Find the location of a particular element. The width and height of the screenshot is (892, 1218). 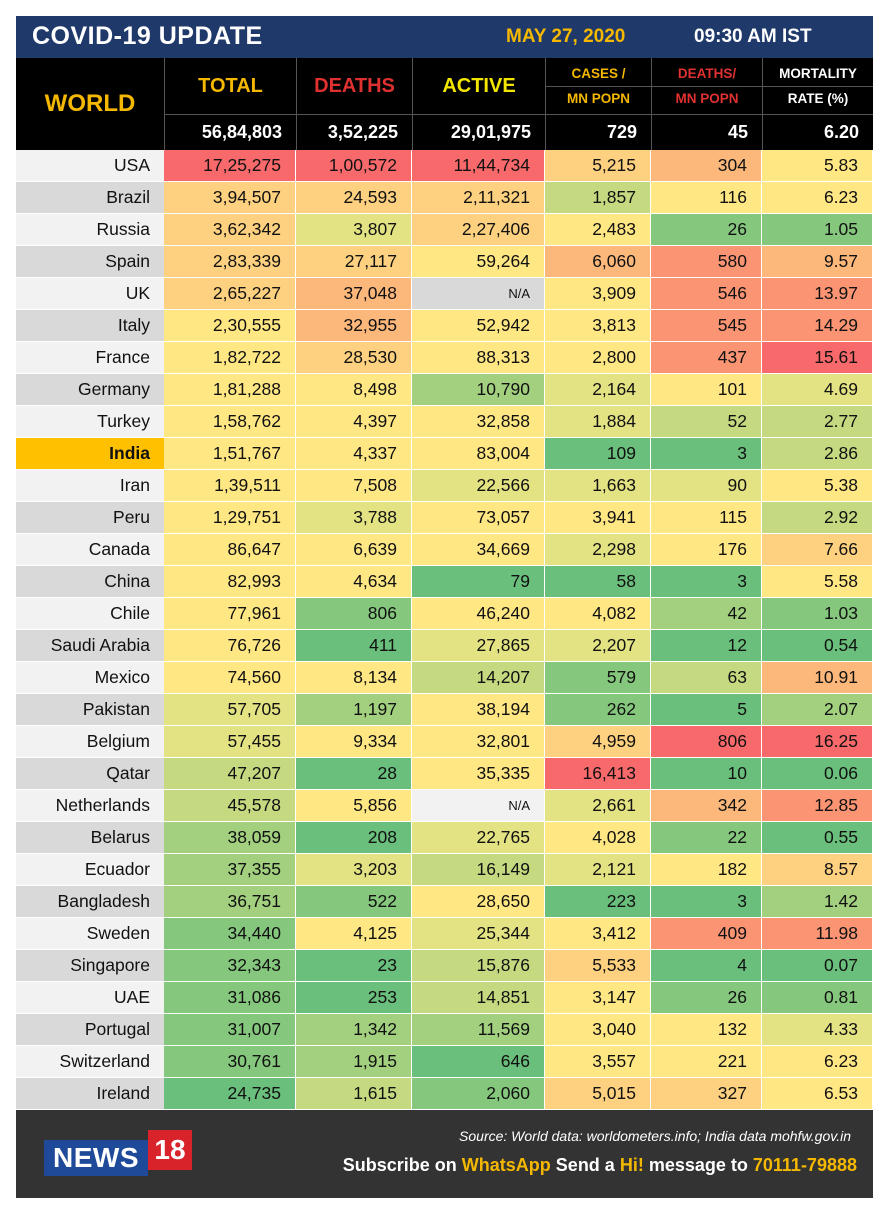

cell-deaths: 8,498 is located at coordinates (354, 390).